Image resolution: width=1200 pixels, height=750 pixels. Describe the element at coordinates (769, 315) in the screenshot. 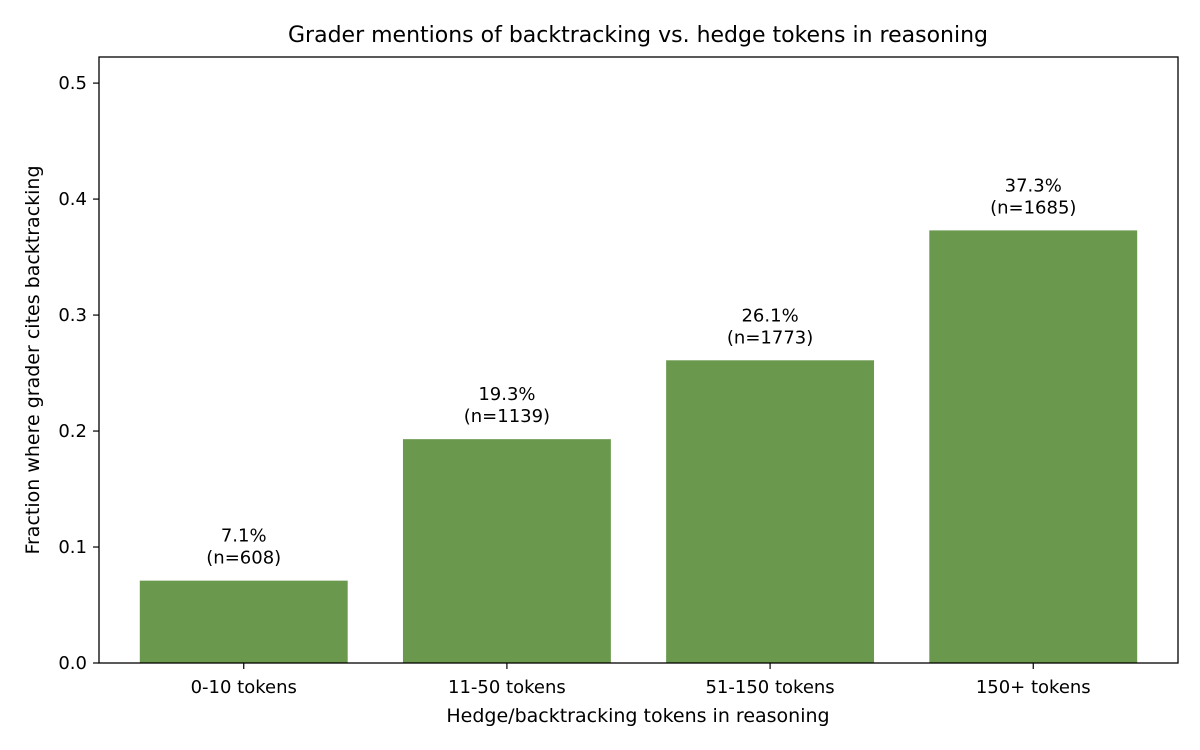

I see `bar-value-label: 26.1%` at that location.